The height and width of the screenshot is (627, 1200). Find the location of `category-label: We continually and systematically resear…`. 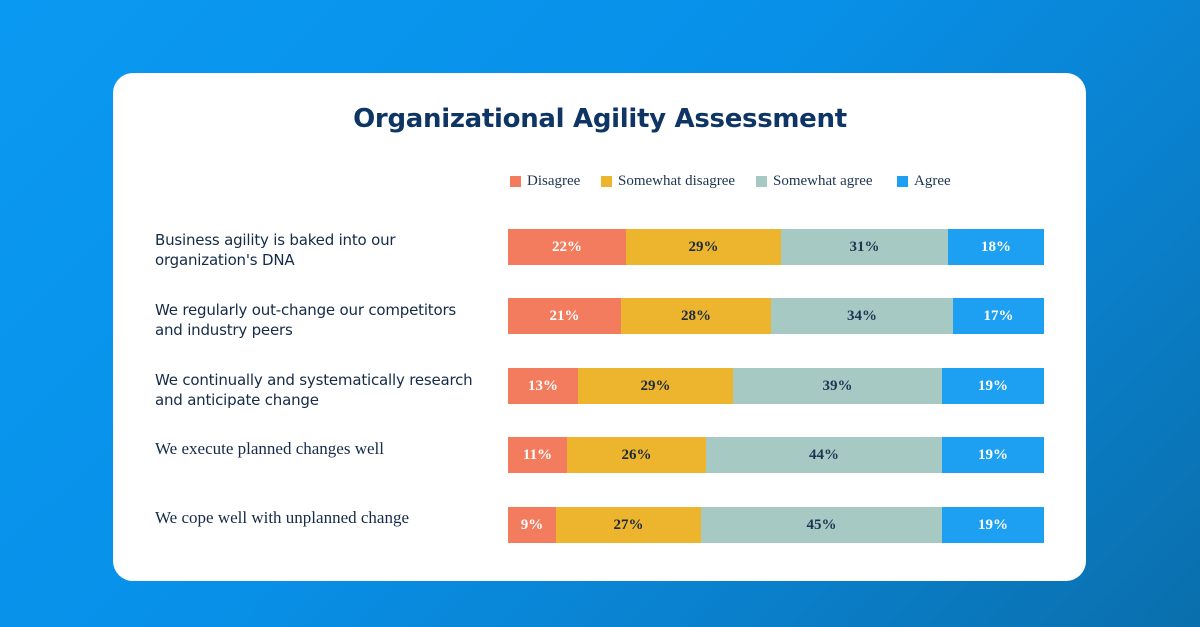

category-label: We continually and systematically resear… is located at coordinates (314, 390).